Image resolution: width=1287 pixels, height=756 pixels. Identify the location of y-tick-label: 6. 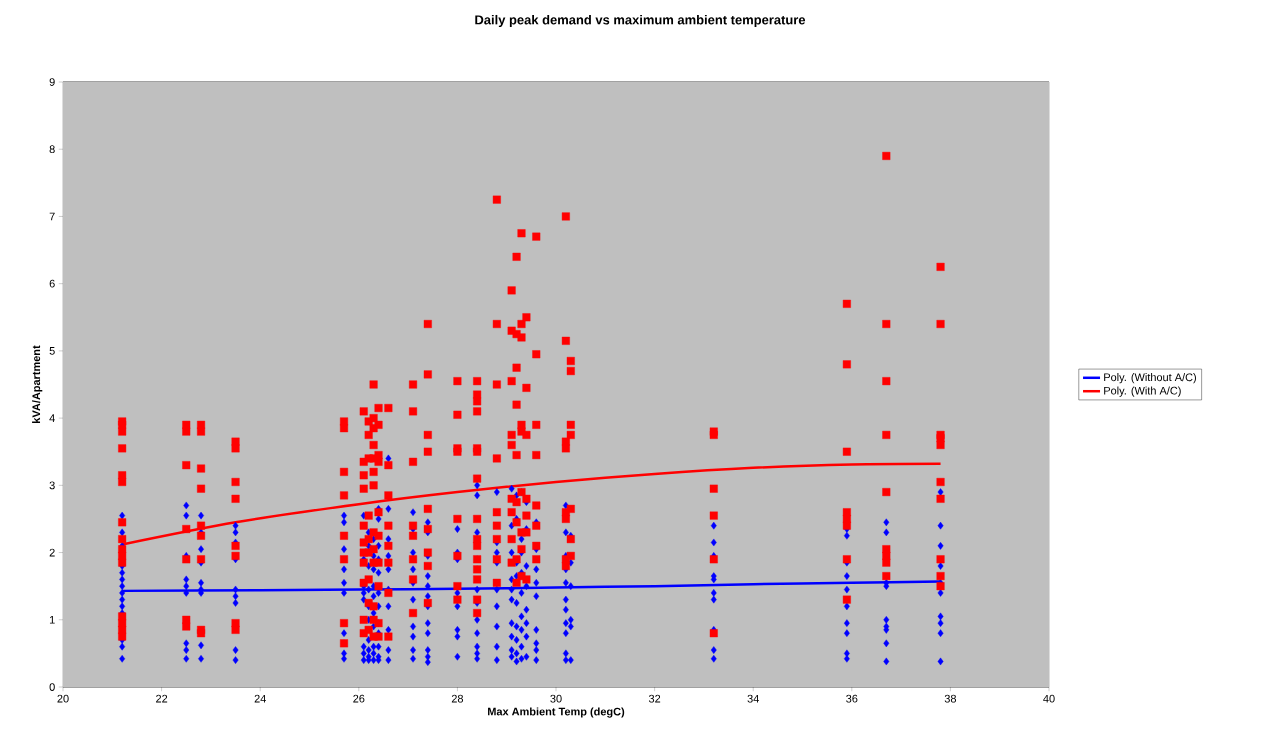
(52, 283).